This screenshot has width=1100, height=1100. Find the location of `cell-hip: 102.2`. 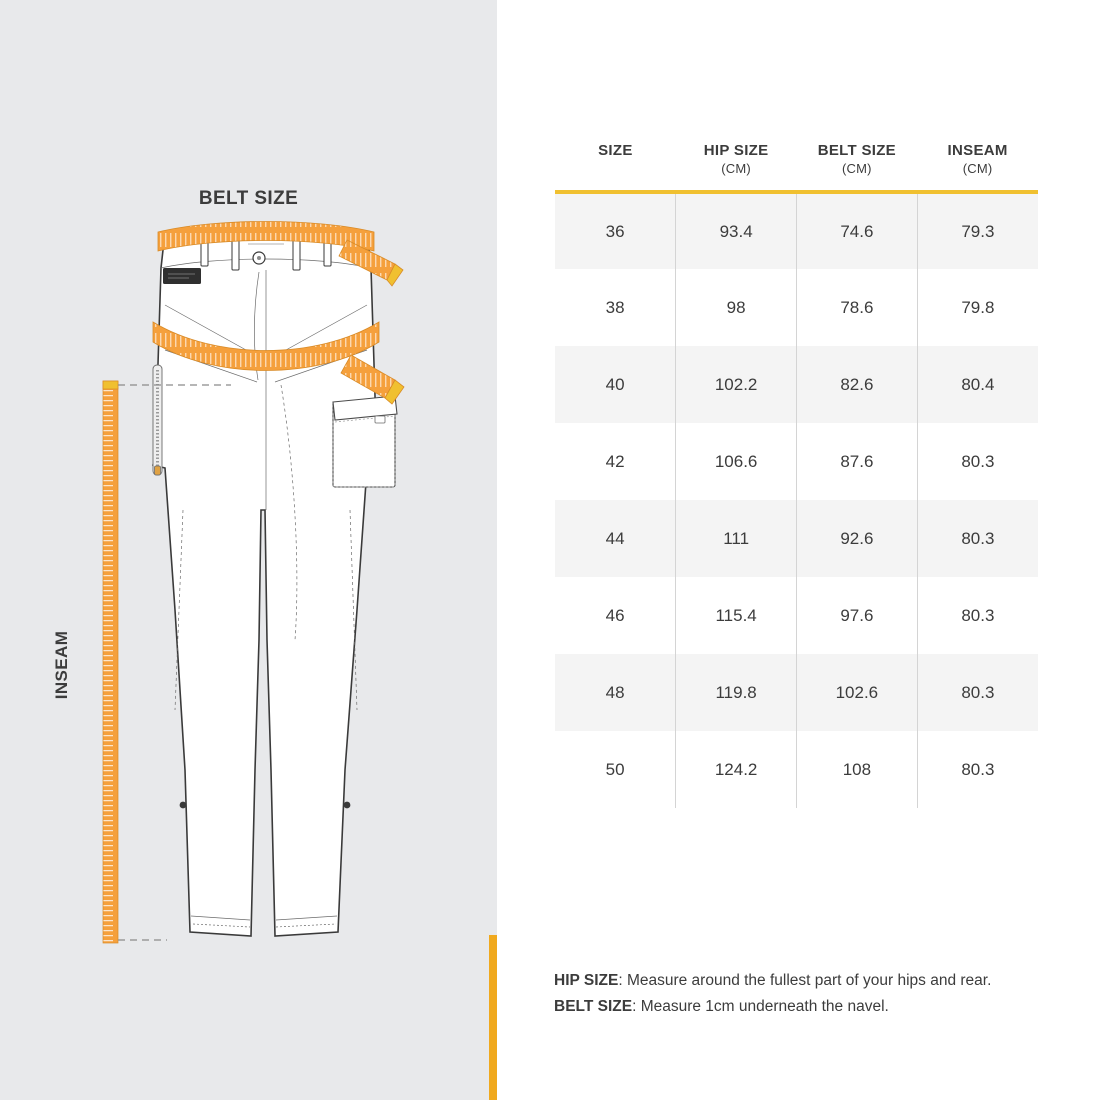

cell-hip: 102.2 is located at coordinates (736, 384).